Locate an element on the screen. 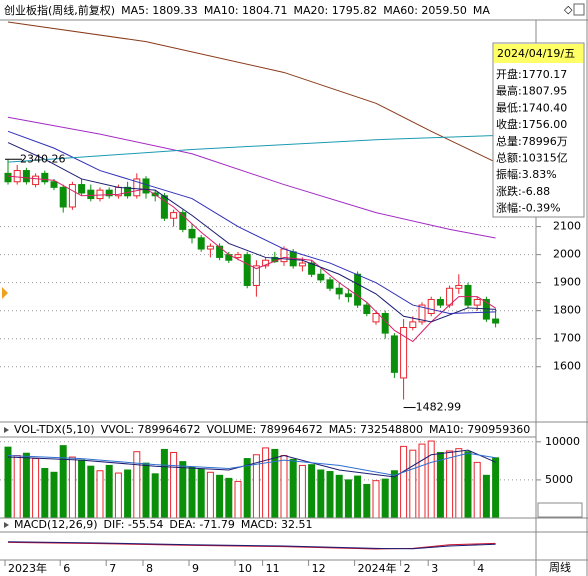 This screenshot has height=576, width=588. high-annotation: 2340.26 is located at coordinates (43, 158).